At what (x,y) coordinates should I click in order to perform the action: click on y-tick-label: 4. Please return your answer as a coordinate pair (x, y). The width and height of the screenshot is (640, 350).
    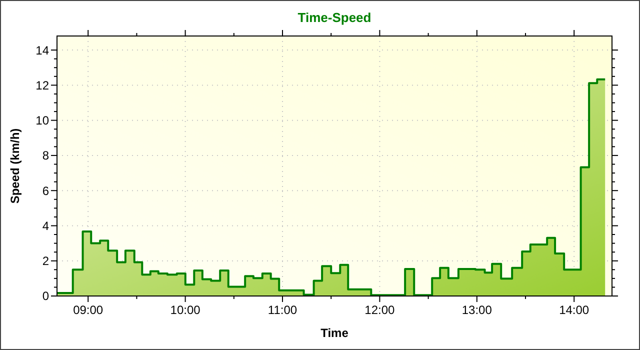
    Looking at the image, I should click on (46, 225).